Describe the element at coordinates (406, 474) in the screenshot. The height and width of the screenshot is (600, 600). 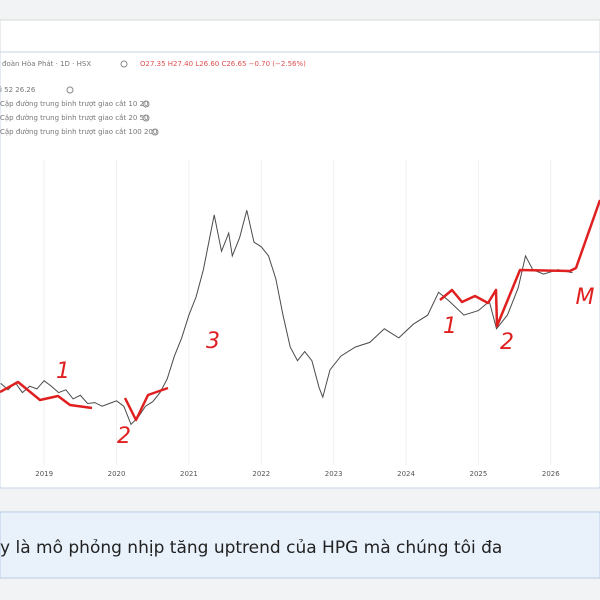
I see `x-tick-label: 2024` at that location.